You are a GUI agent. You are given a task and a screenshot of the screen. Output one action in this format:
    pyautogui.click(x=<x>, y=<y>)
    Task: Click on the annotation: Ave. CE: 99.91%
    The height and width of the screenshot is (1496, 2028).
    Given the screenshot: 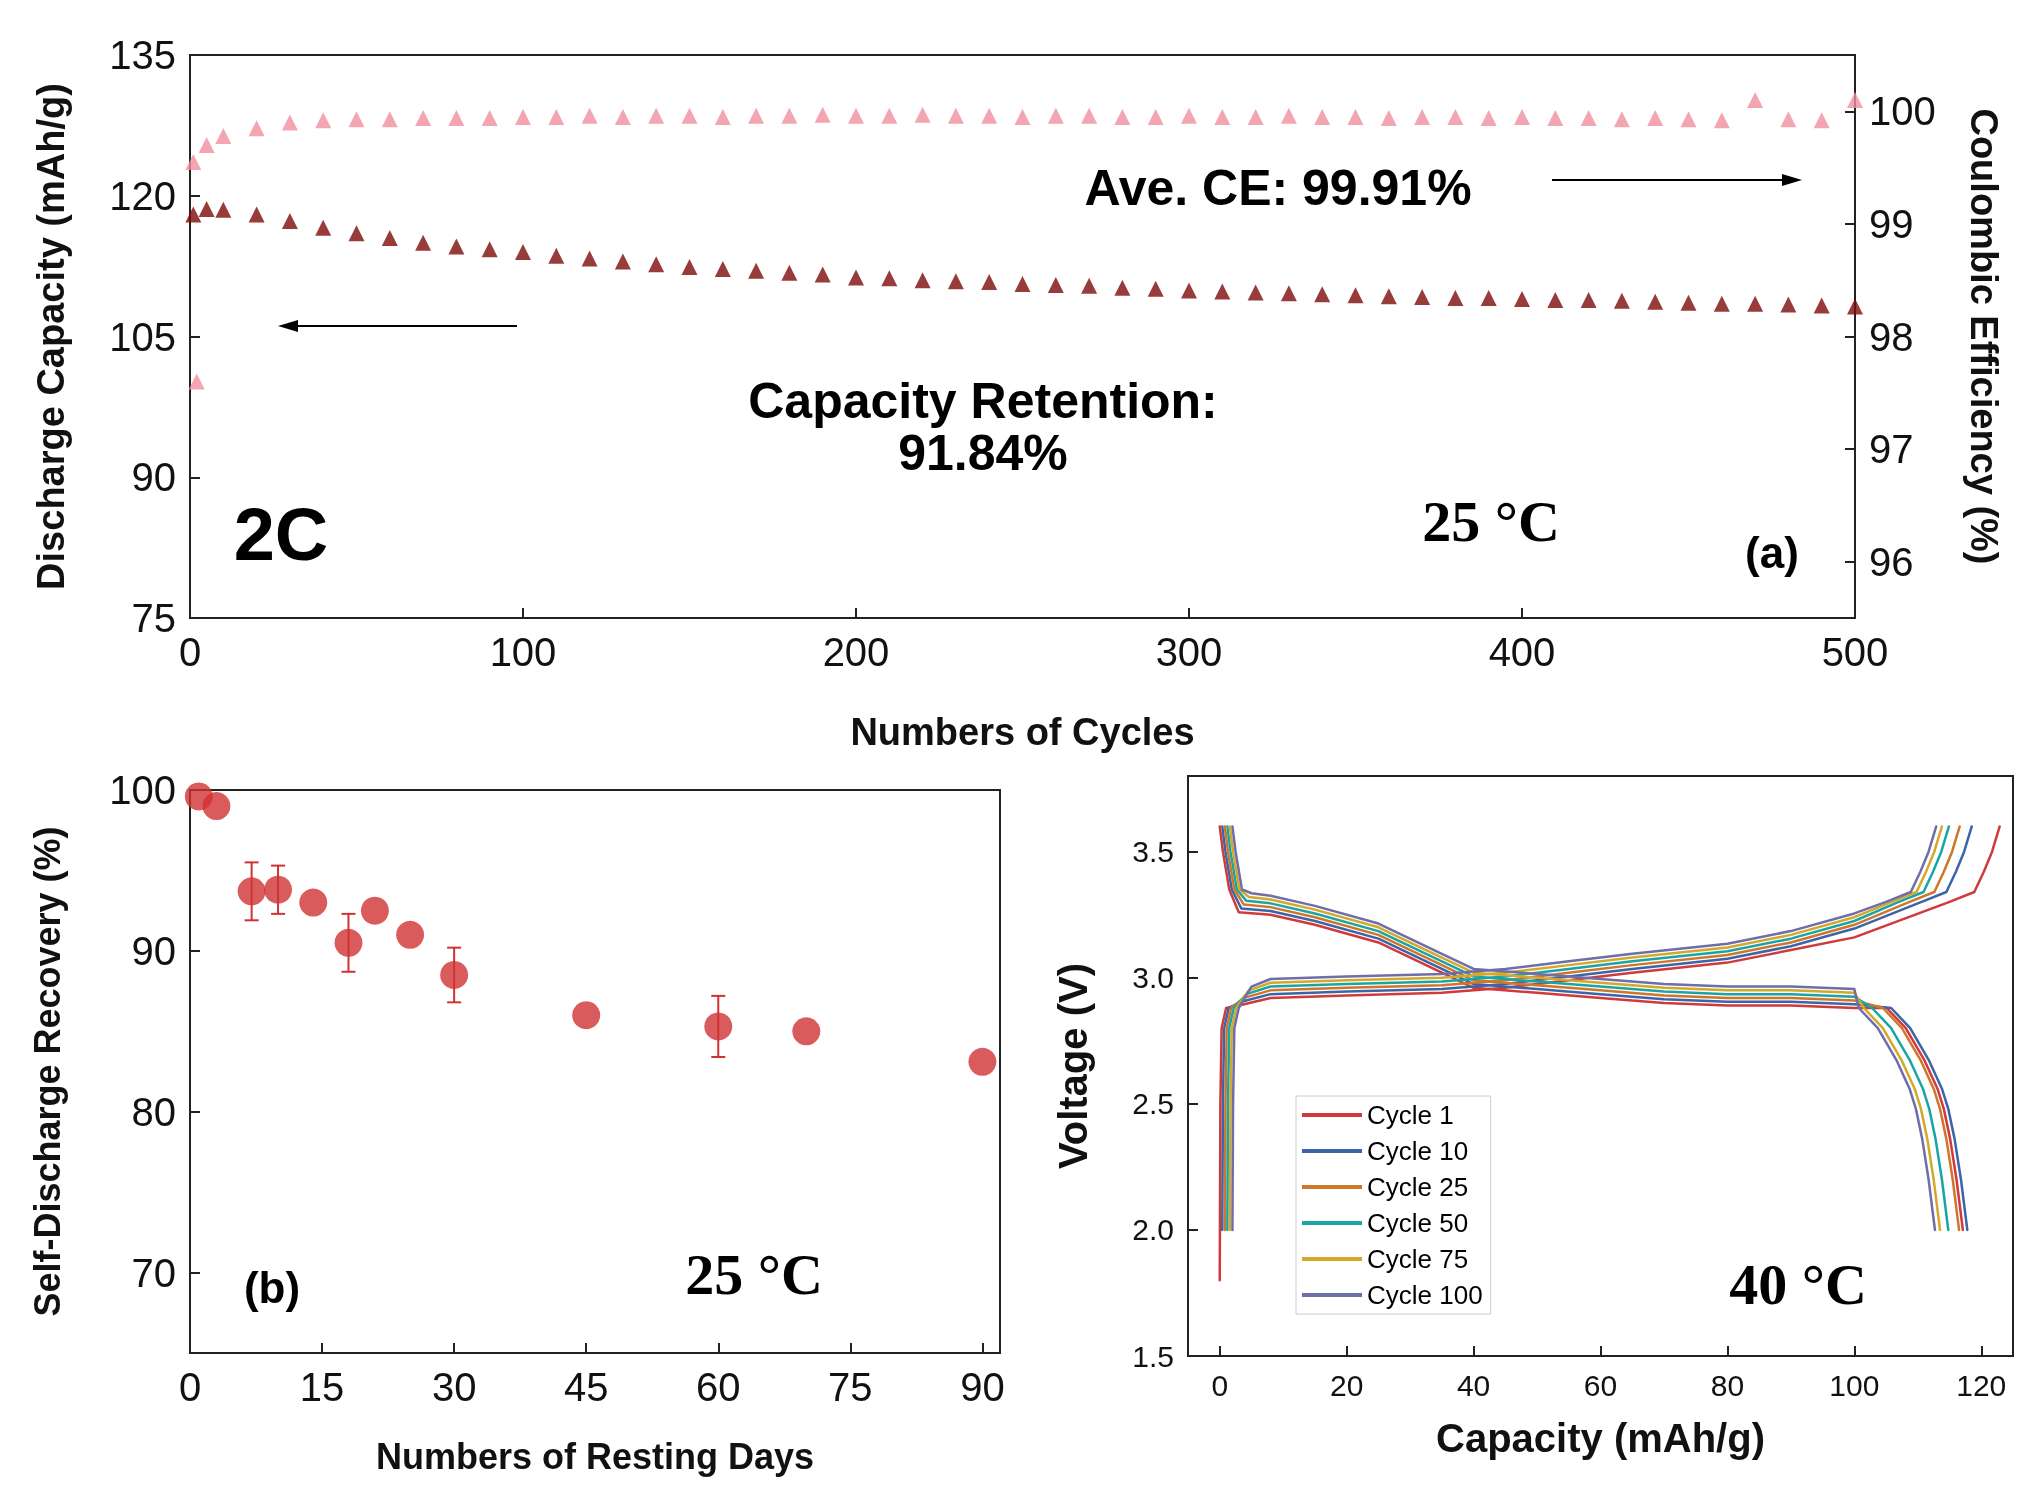 What is the action you would take?
    pyautogui.click(x=1278, y=188)
    